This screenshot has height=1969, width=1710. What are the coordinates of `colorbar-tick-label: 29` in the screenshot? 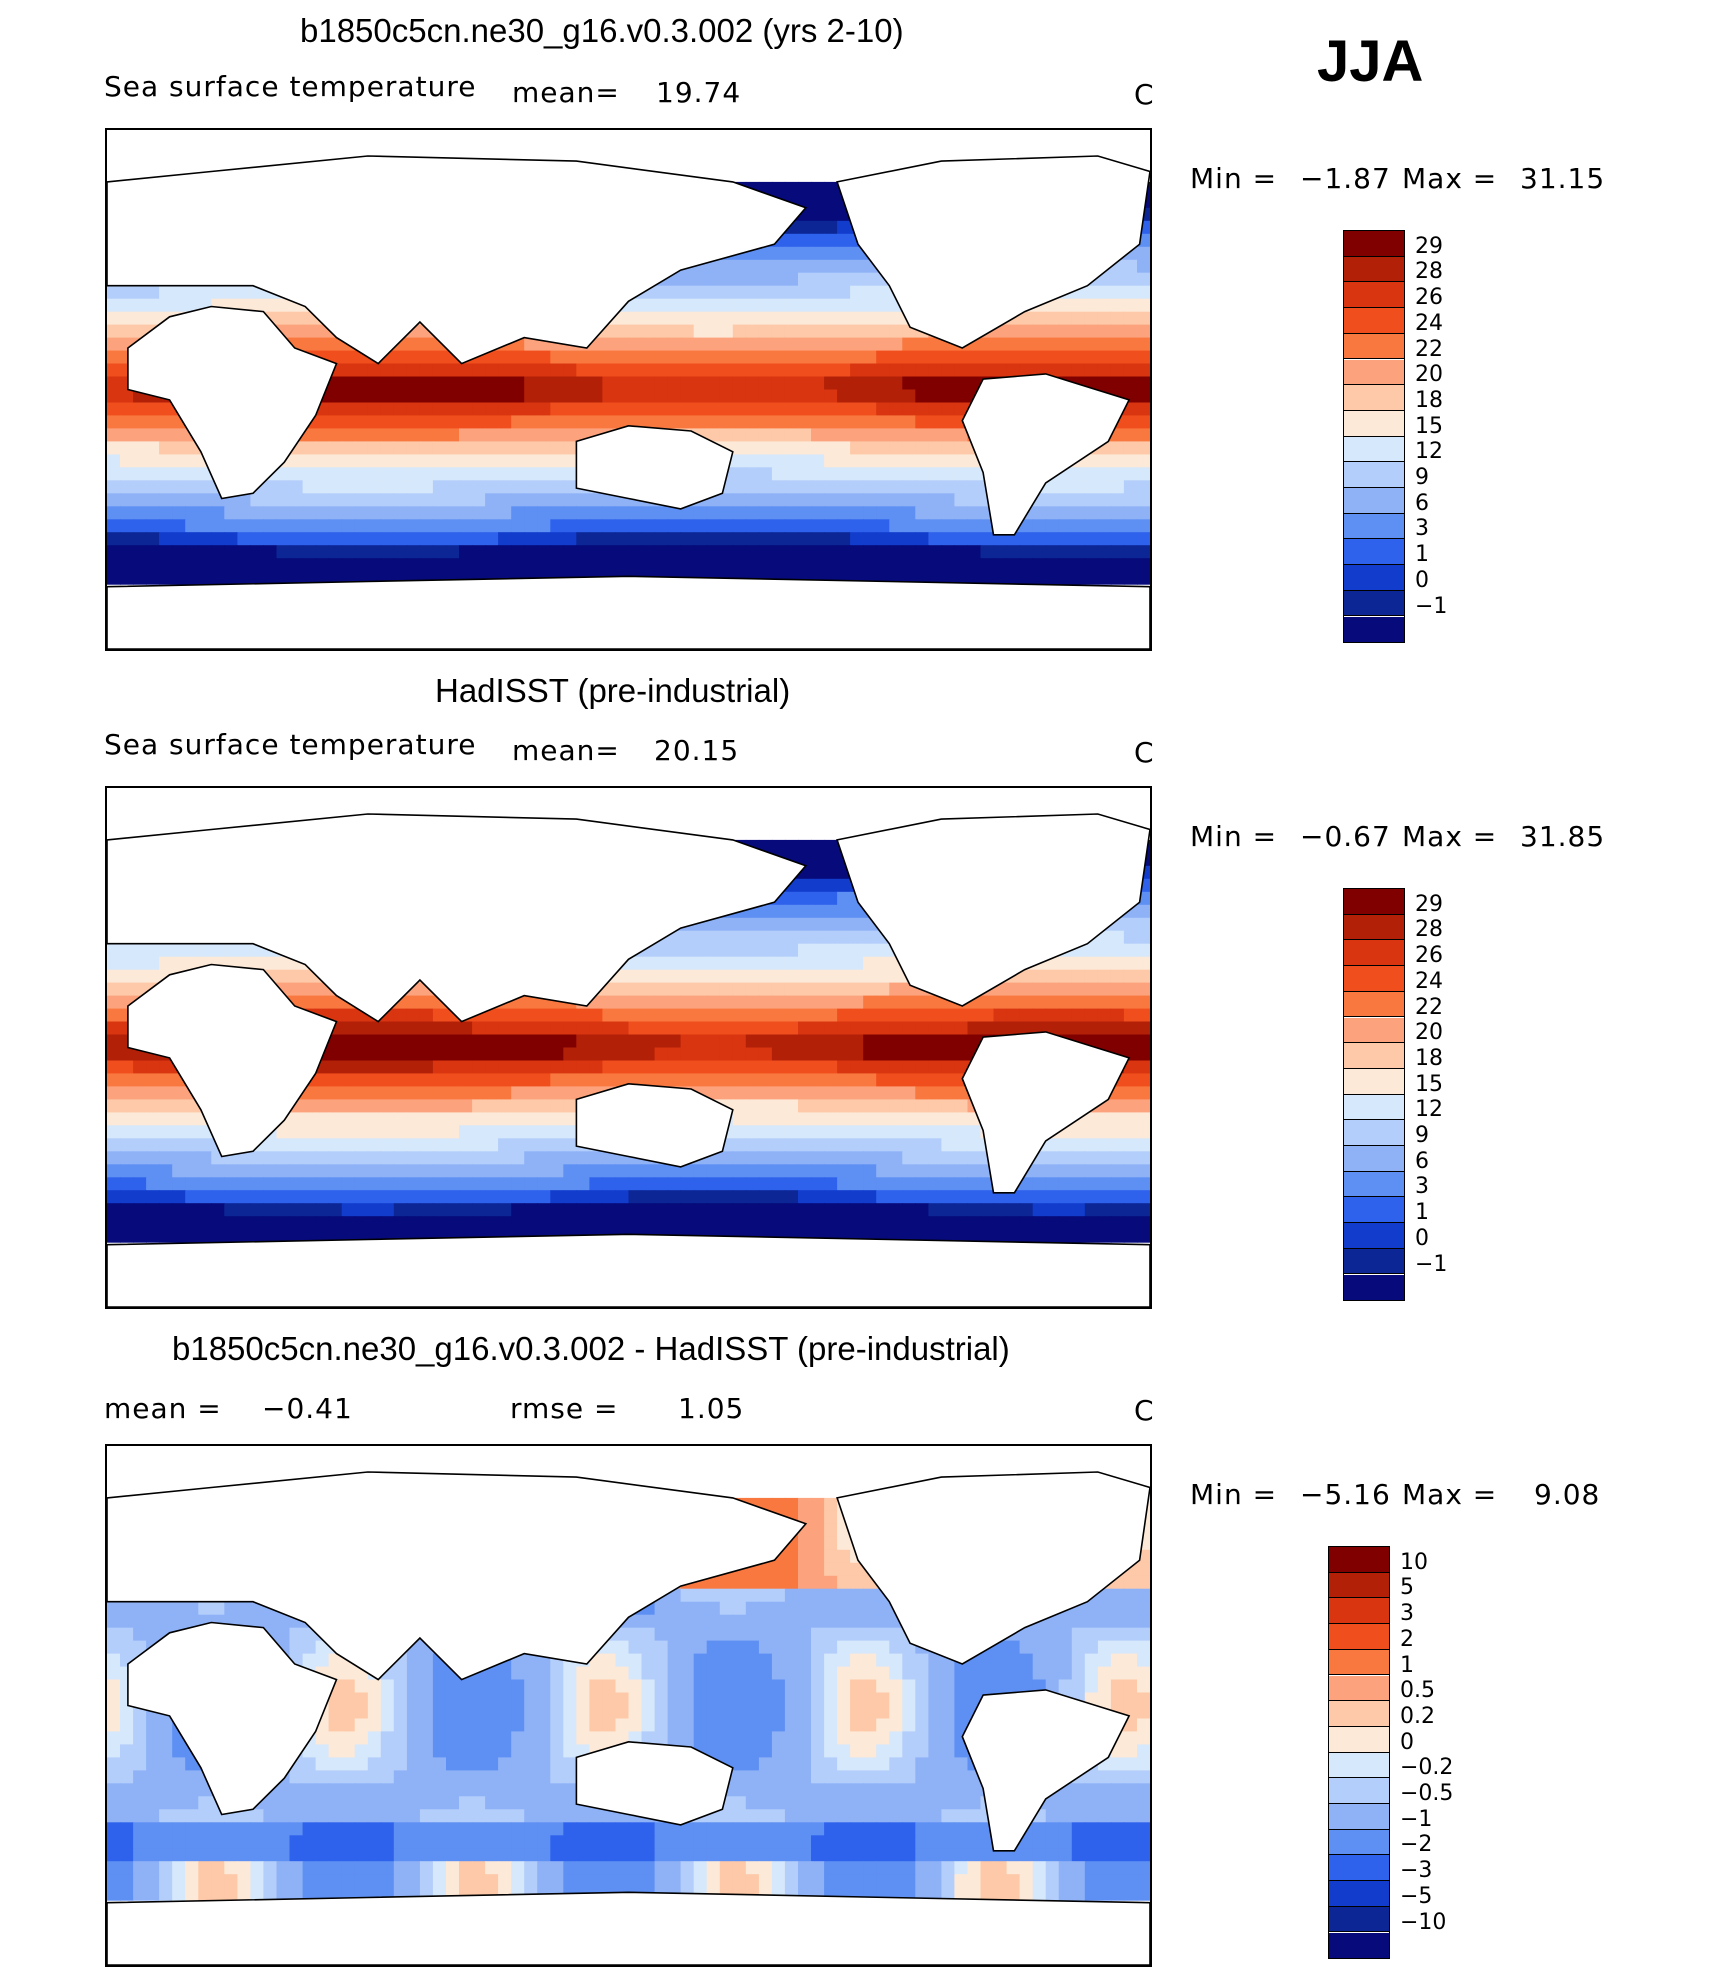 It's located at (1429, 246).